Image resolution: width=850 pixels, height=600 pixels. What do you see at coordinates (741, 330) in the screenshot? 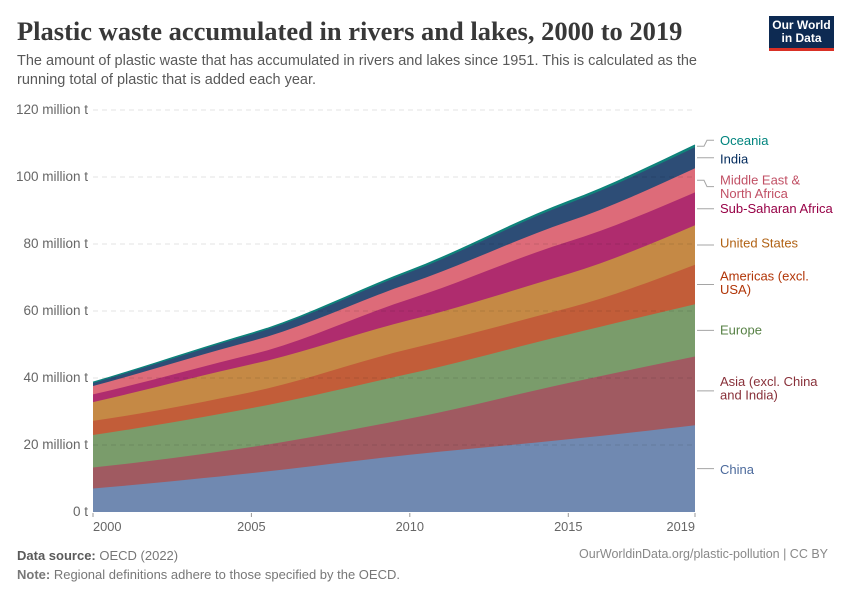
I see `svg-text: Europe` at bounding box center [741, 330].